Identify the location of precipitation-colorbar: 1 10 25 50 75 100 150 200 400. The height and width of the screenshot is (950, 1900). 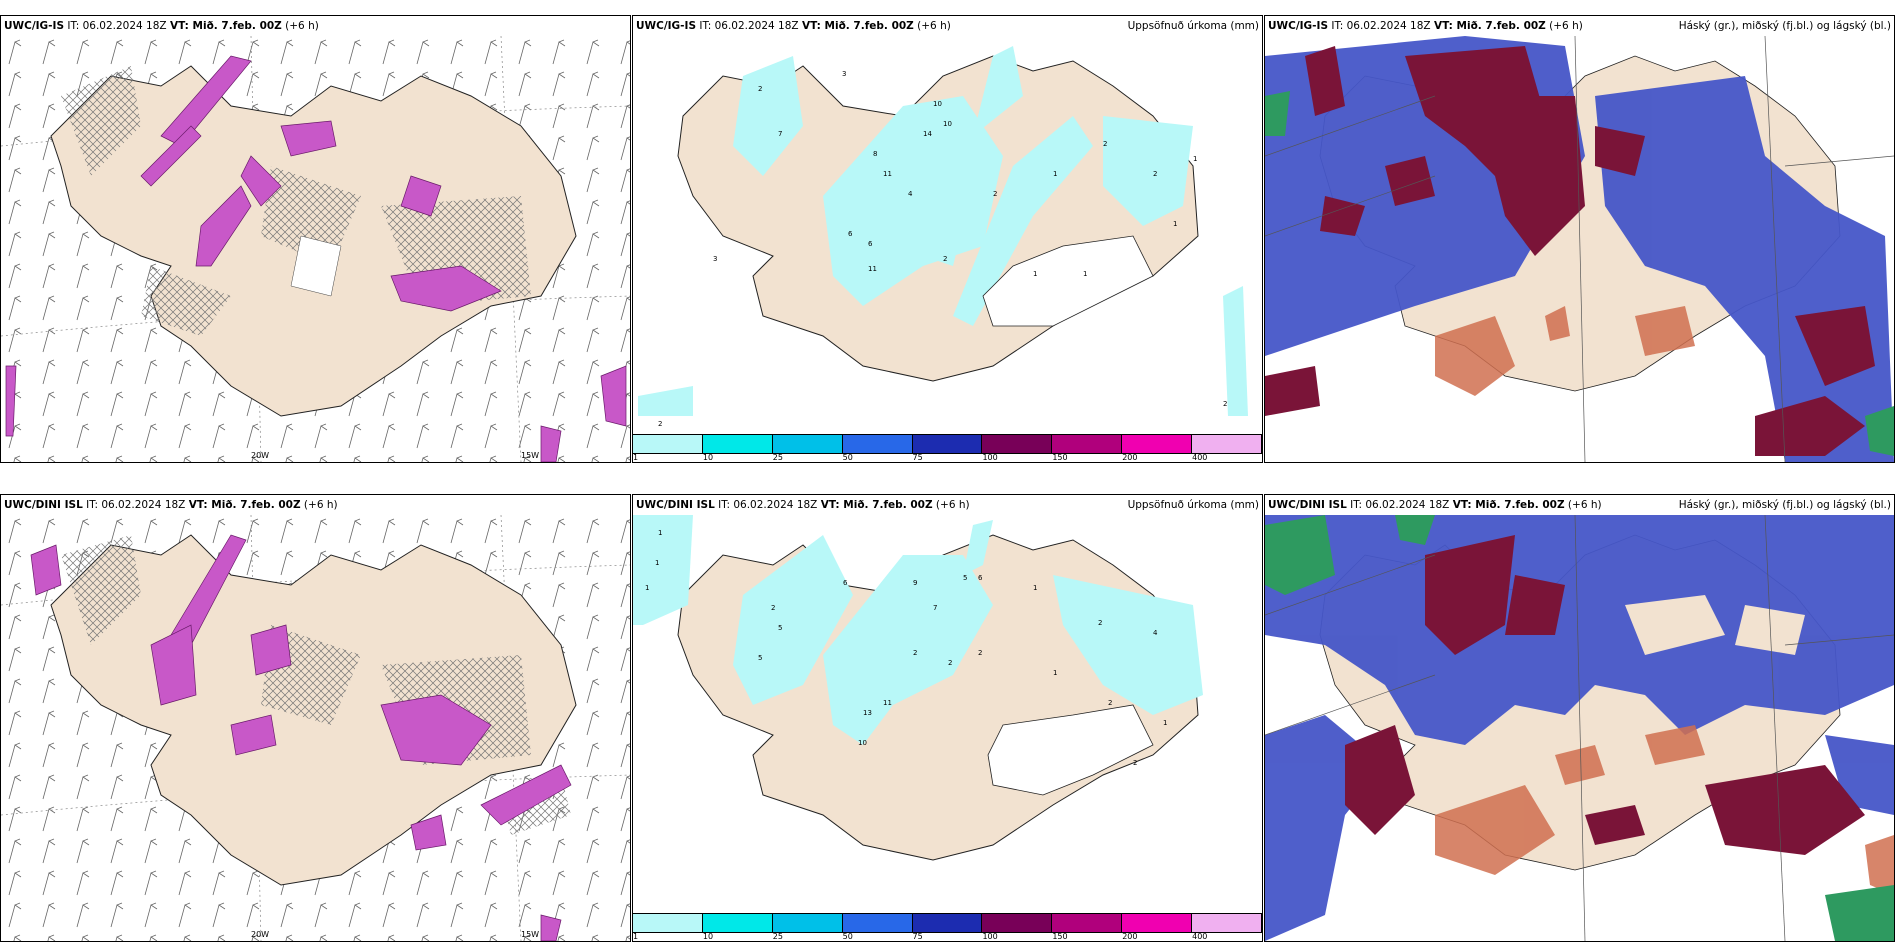
(947, 448).